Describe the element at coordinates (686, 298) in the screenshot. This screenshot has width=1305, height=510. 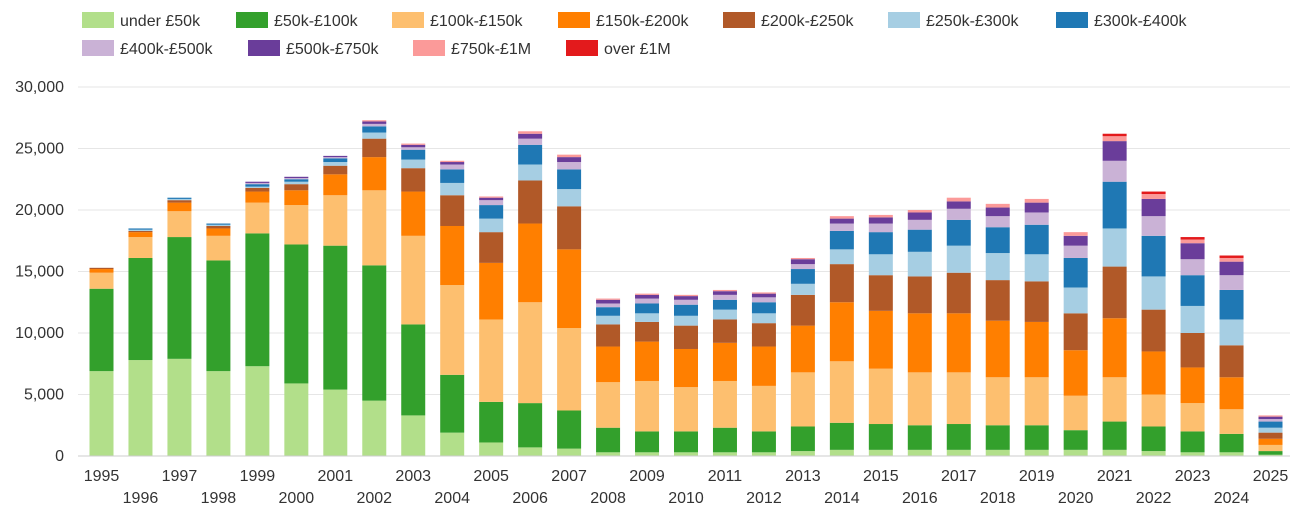
I see `bar-2010-500k-750k` at that location.